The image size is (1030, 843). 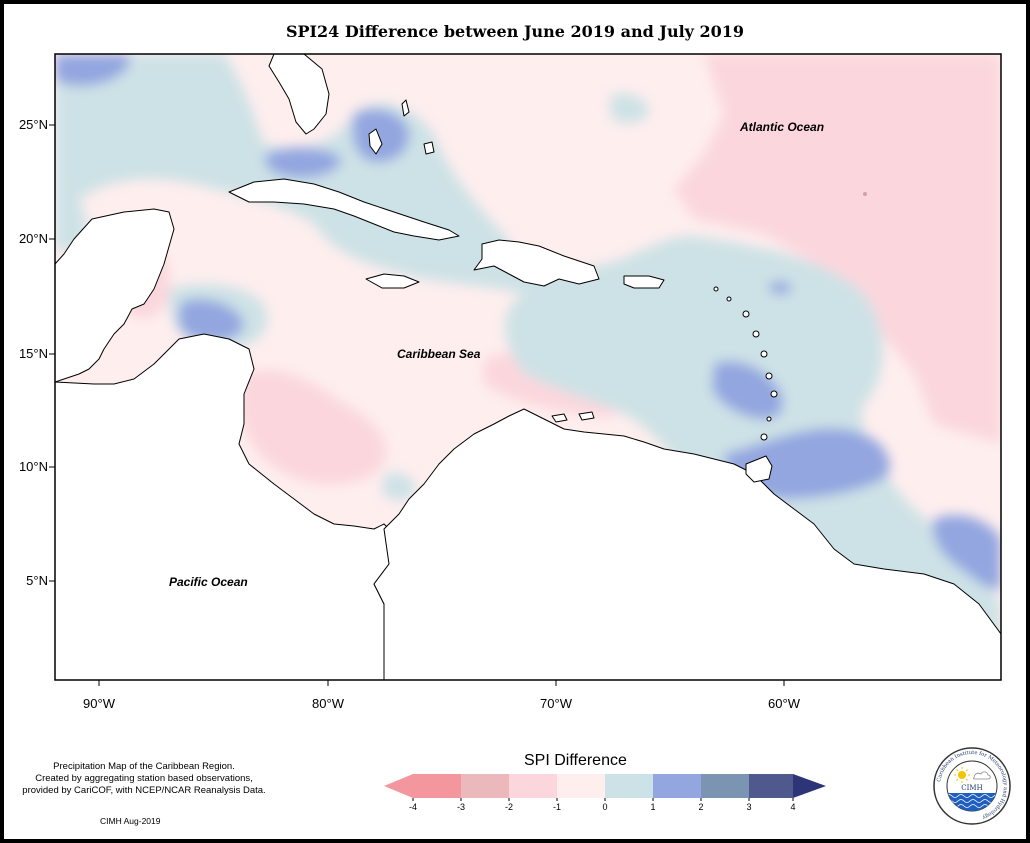 What do you see at coordinates (575, 760) in the screenshot?
I see `legend-title: SPI Difference` at bounding box center [575, 760].